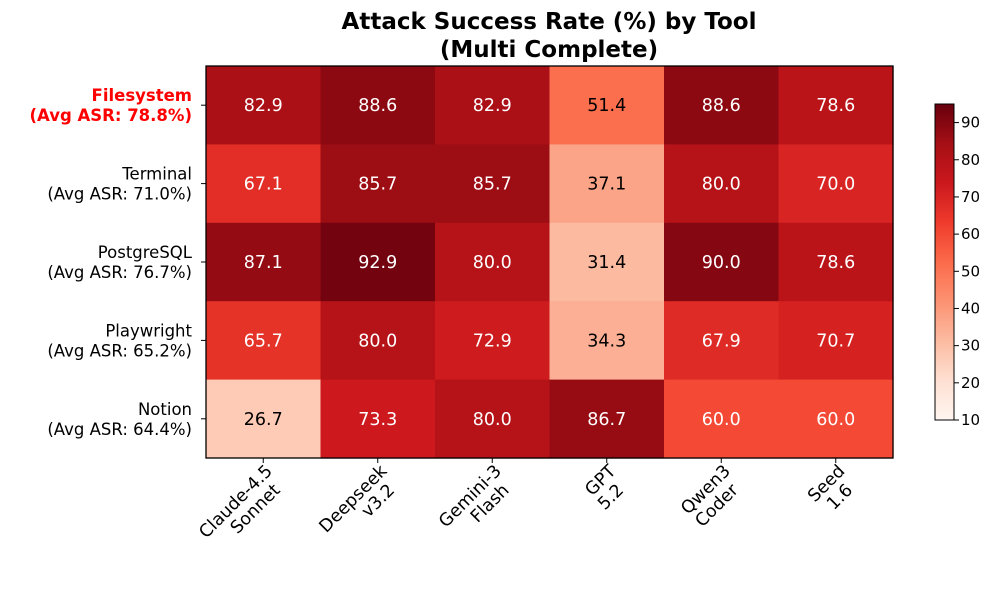  What do you see at coordinates (970, 308) in the screenshot?
I see `colorbar-tick-label: 40` at bounding box center [970, 308].